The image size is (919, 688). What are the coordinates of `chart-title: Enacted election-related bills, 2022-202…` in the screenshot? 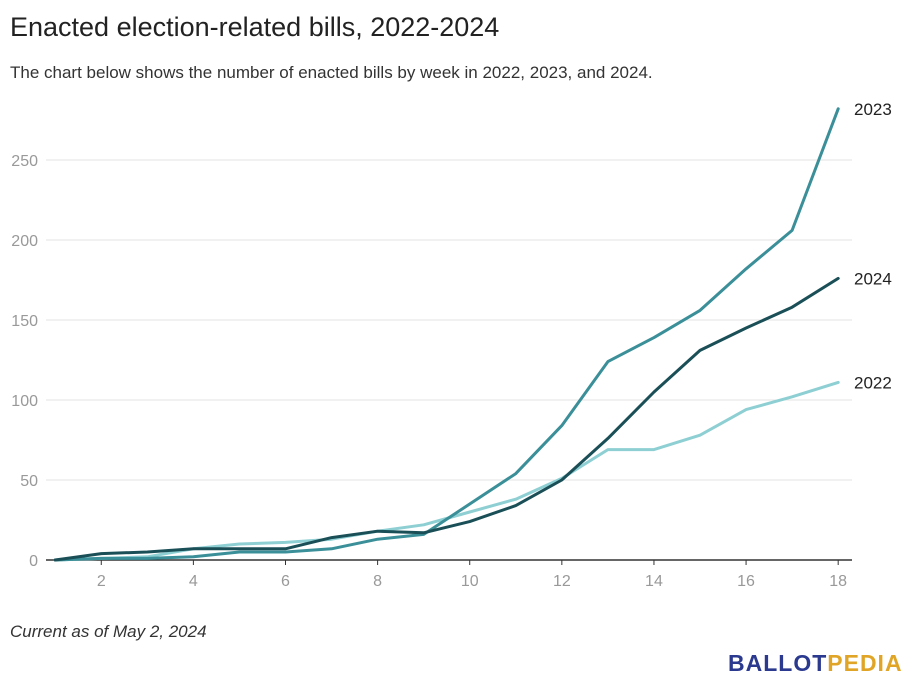 It's located at (255, 27).